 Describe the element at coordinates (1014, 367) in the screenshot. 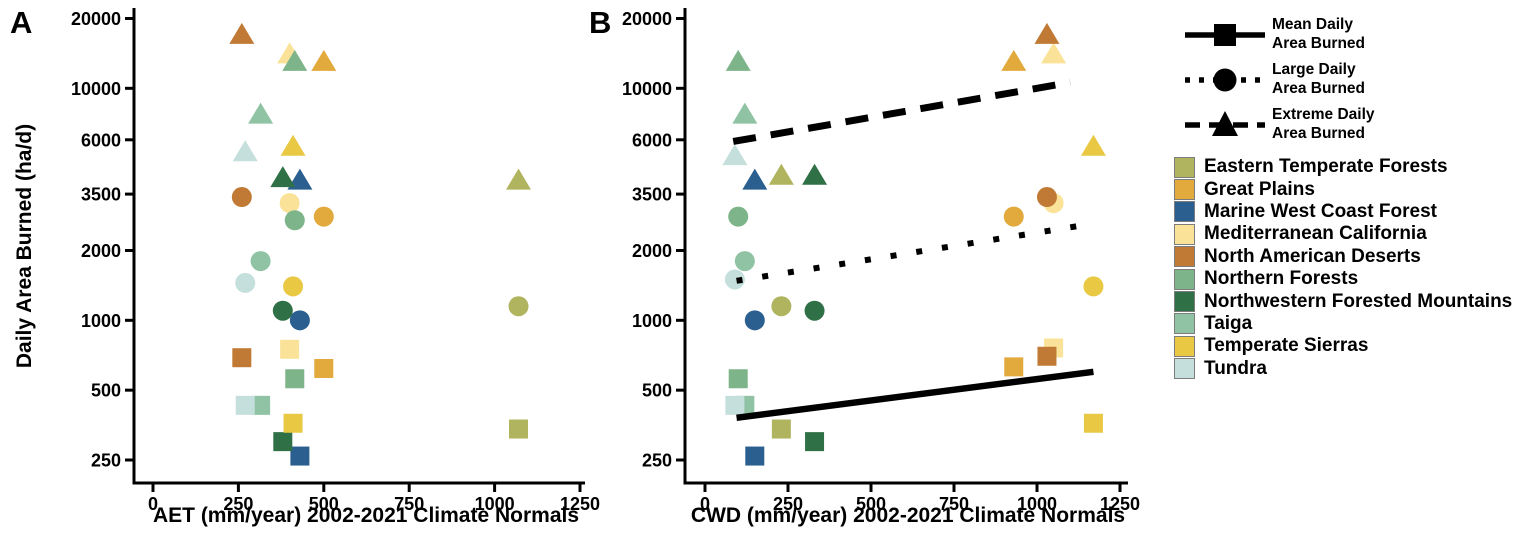

I see `point-b-mean-great-plains` at that location.